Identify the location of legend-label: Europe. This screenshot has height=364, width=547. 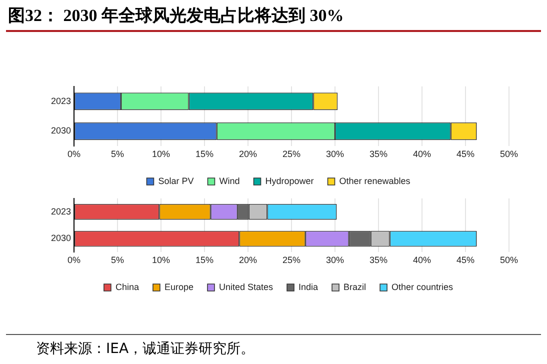
(179, 287).